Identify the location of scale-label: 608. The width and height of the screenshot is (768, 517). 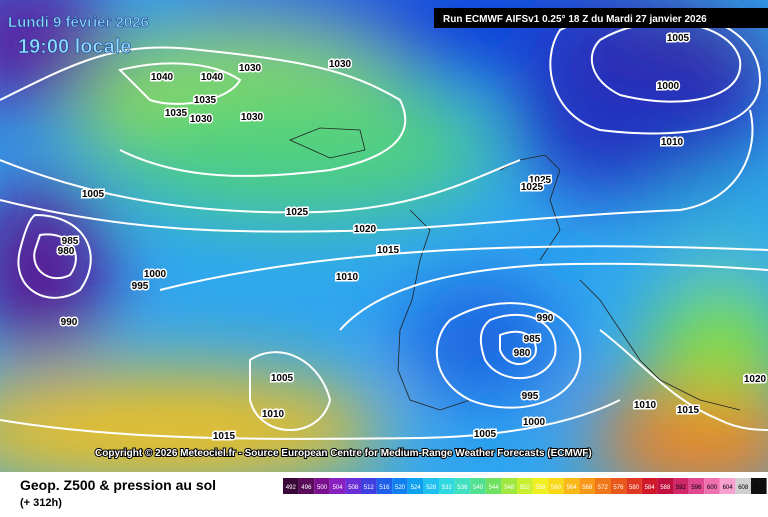
(743, 488).